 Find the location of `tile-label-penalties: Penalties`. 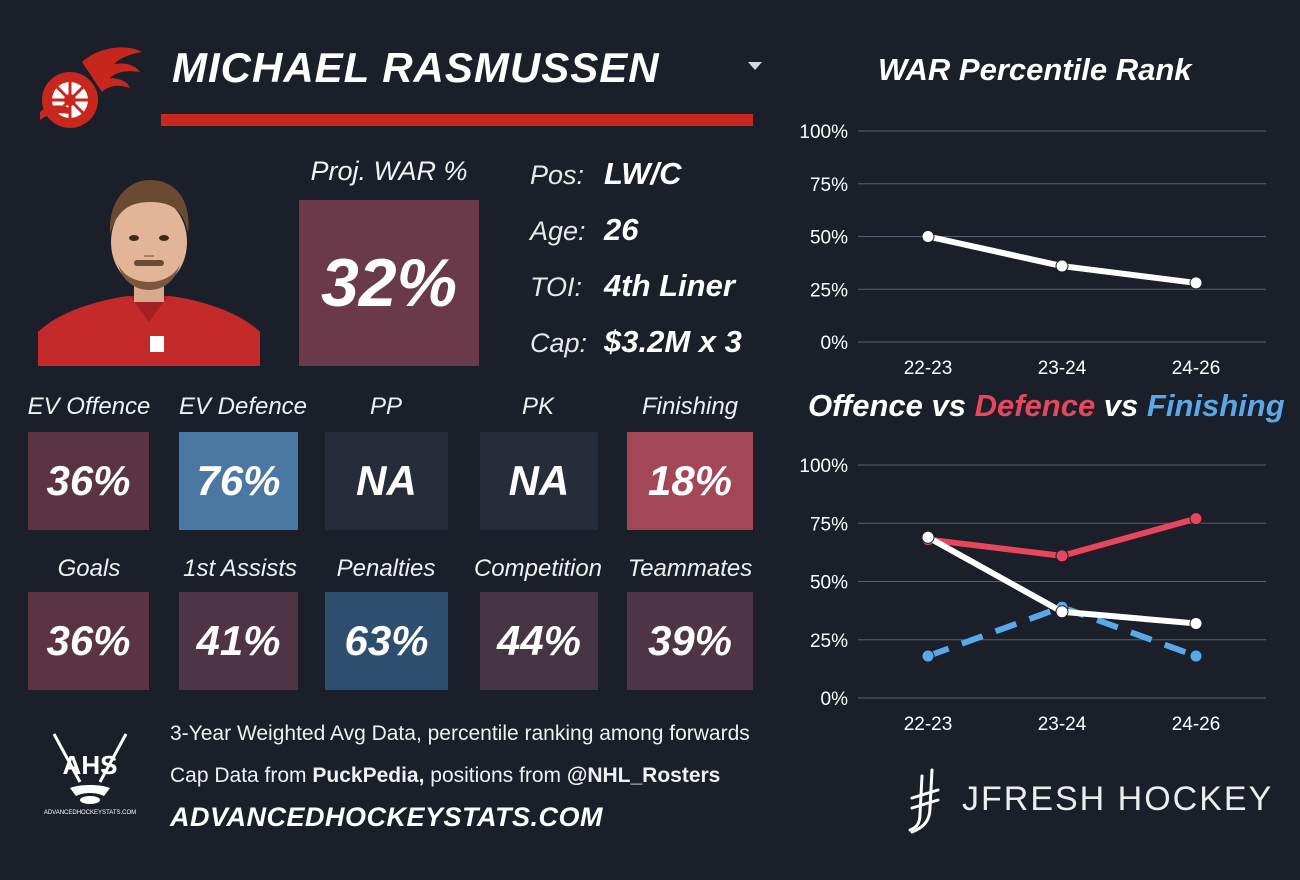

tile-label-penalties: Penalties is located at coordinates (386, 568).